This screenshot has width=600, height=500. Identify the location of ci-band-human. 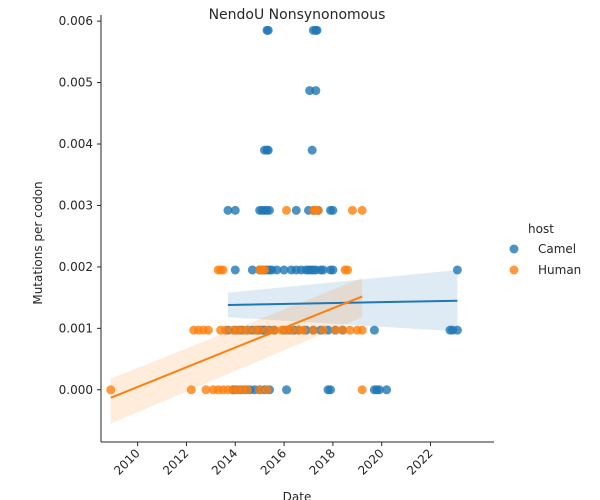
(236, 350).